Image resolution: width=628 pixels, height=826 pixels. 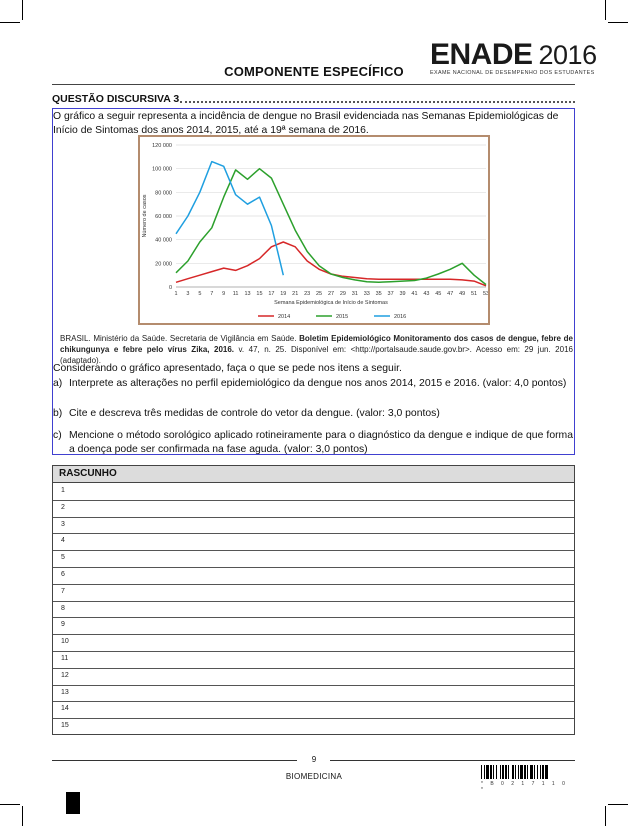 What do you see at coordinates (314, 759) in the screenshot?
I see `page-number: 9` at bounding box center [314, 759].